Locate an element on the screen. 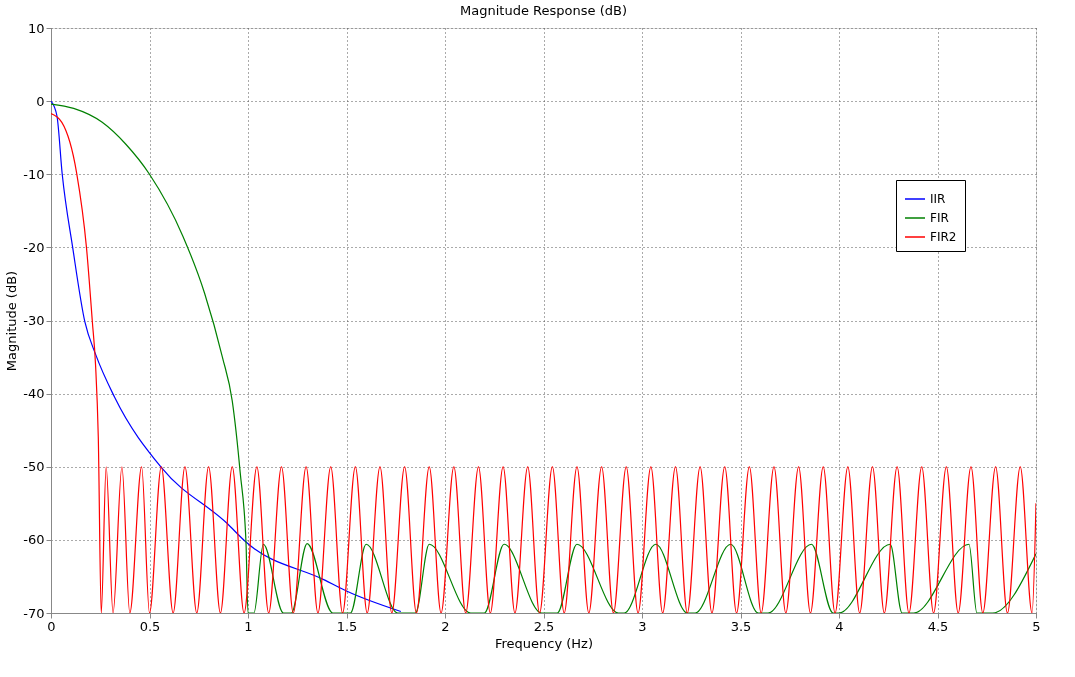  x-tick-label: 5 is located at coordinates (1036, 626).